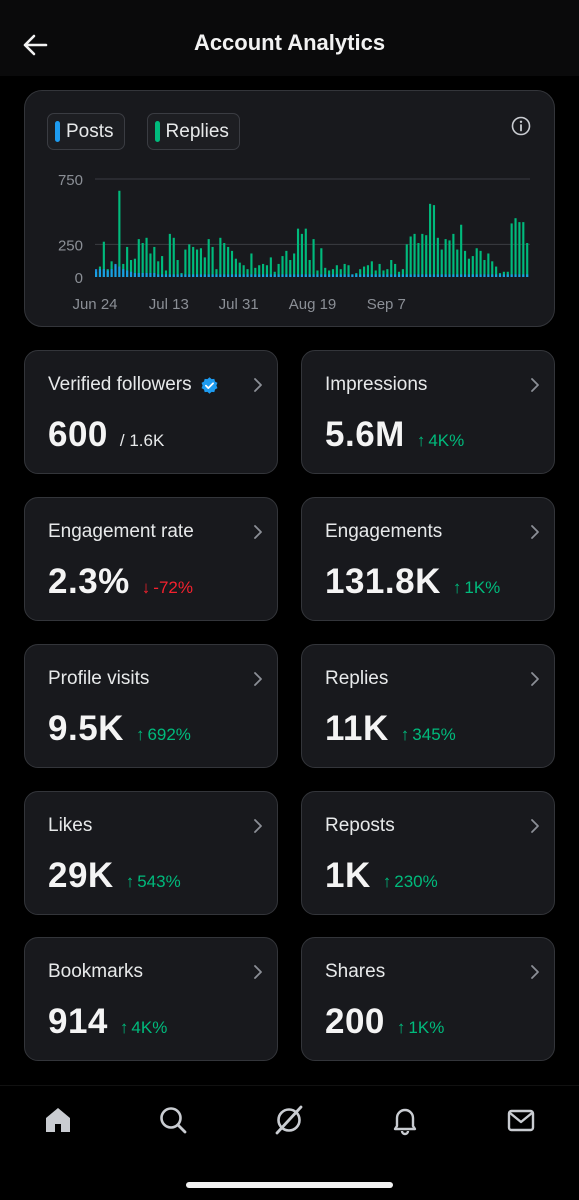  What do you see at coordinates (521, 126) in the screenshot?
I see `info-circle-icon` at bounding box center [521, 126].